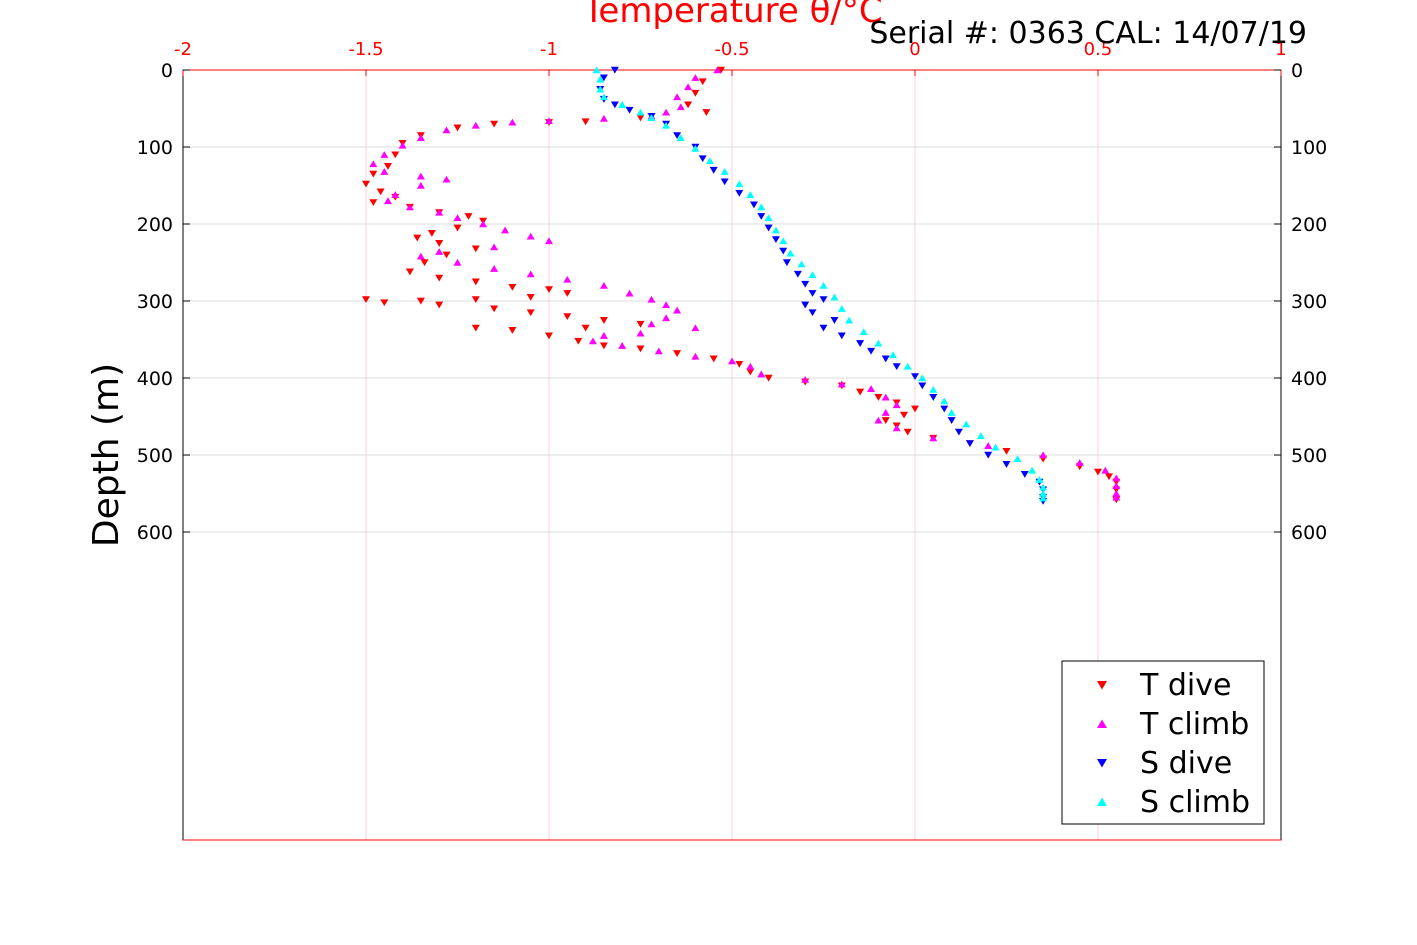 This screenshot has width=1417, height=945. Describe the element at coordinates (155, 456) in the screenshot. I see `y-tick-label-left: 500` at that location.